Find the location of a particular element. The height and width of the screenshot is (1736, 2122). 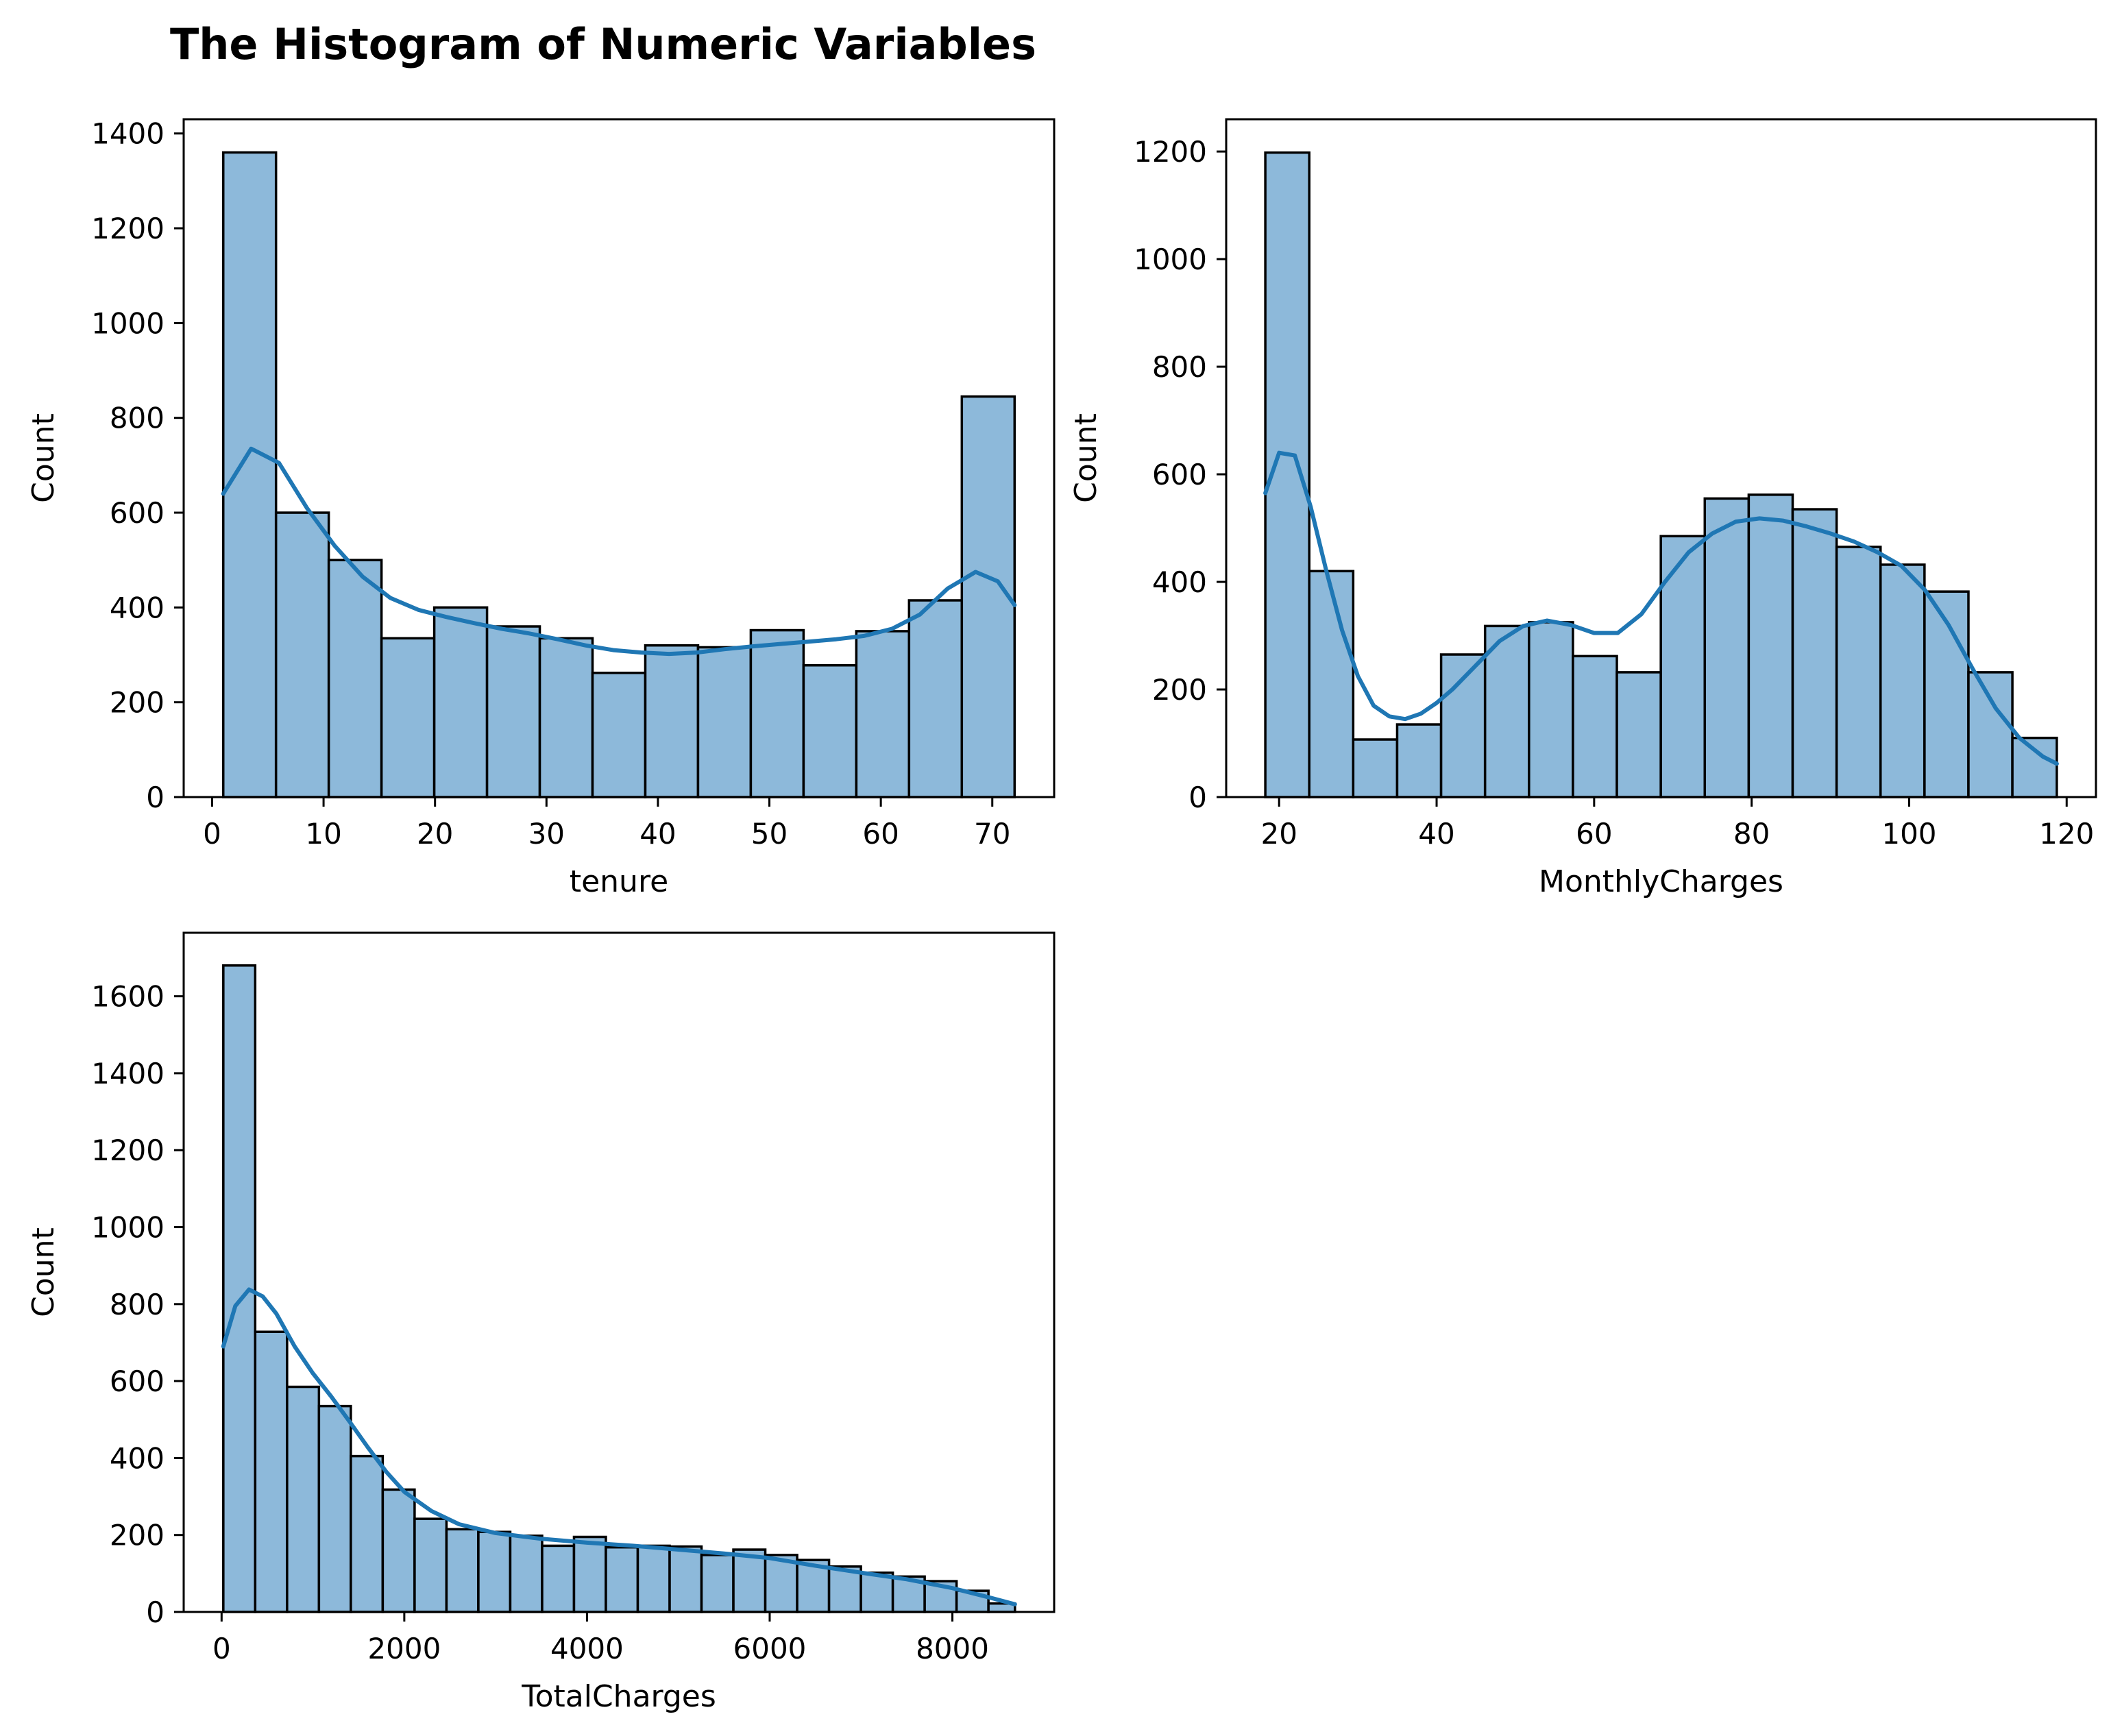

figure-title: The Histogram of Numeric Variables is located at coordinates (604, 44).